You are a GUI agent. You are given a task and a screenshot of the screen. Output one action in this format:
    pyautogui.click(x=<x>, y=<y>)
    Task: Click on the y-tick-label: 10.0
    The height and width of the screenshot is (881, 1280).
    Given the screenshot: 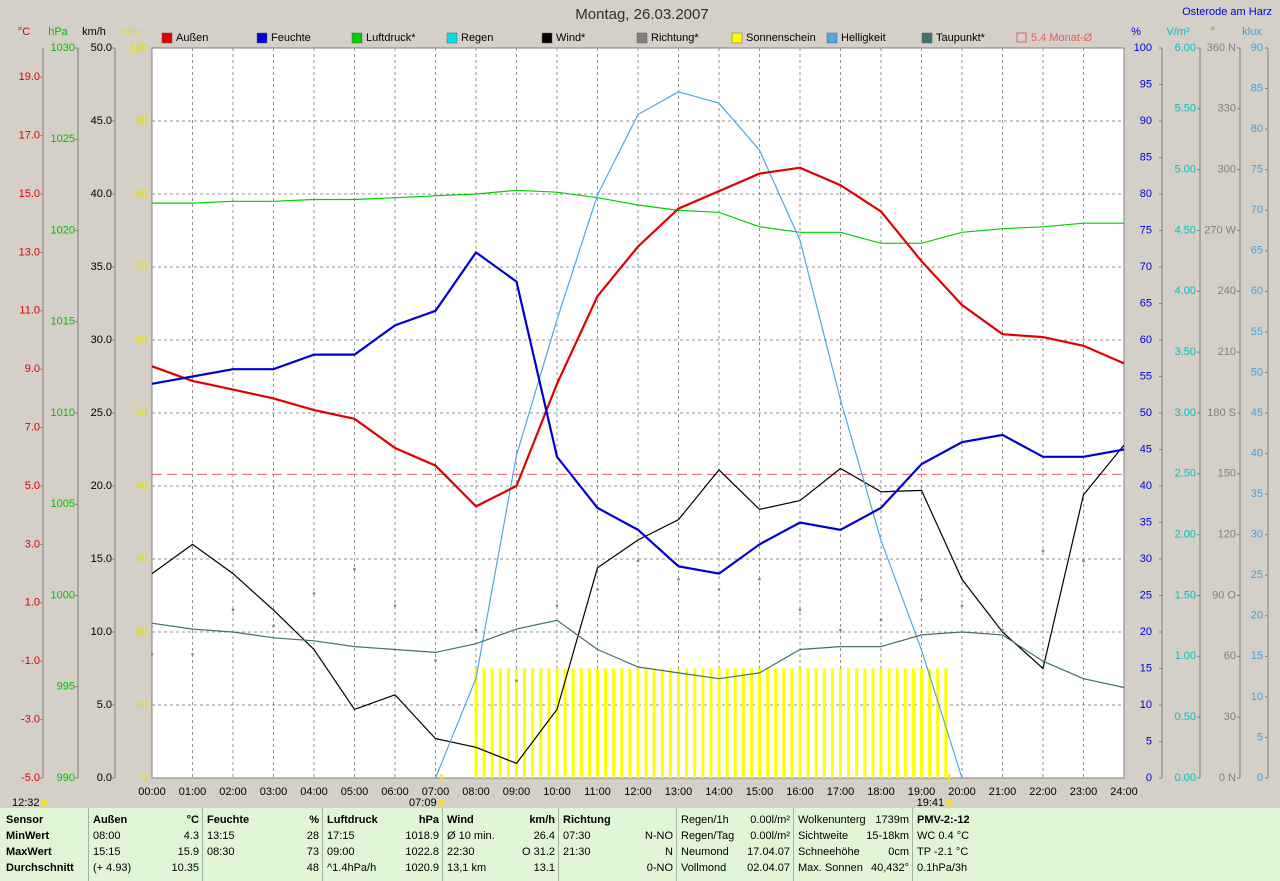 What is the action you would take?
    pyautogui.click(x=101, y=632)
    